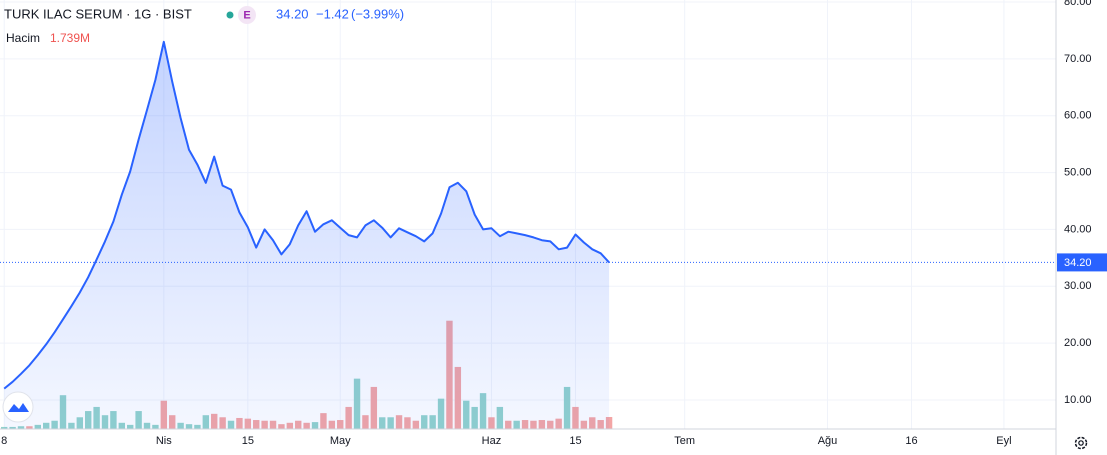 The width and height of the screenshot is (1107, 455). I want to click on y-tick-label: 70.00, so click(1078, 59).